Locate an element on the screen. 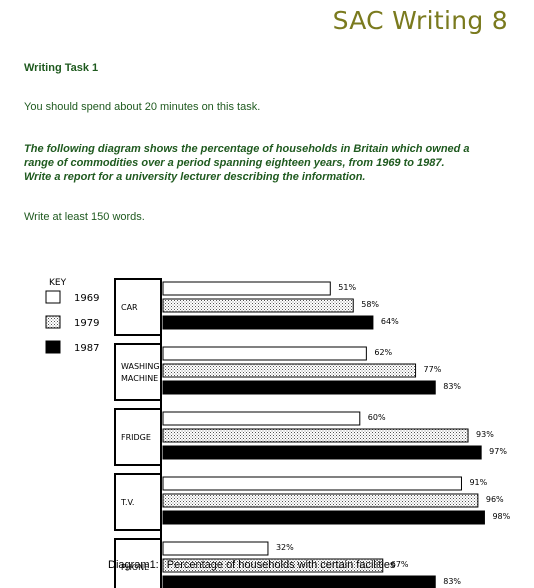 This screenshot has width=534, height=588. task-title: Writing Task 1 is located at coordinates (61, 68).